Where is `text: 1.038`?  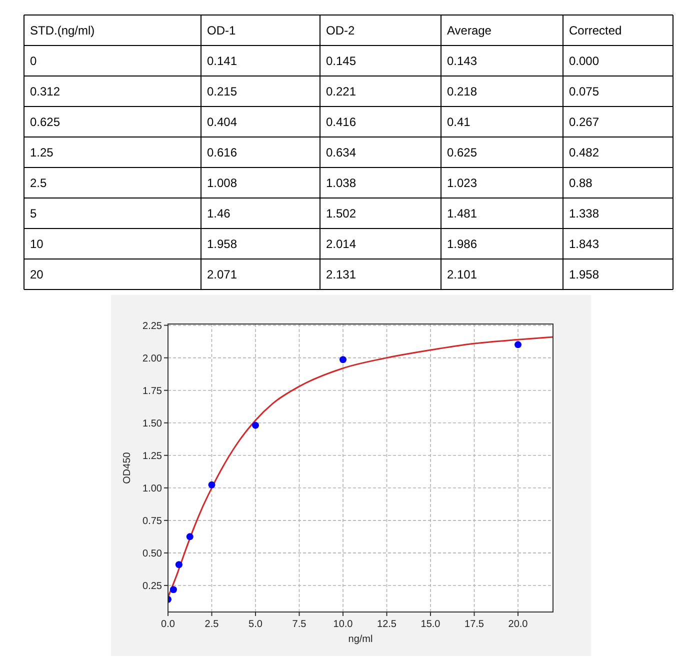
text: 1.038 is located at coordinates (341, 183).